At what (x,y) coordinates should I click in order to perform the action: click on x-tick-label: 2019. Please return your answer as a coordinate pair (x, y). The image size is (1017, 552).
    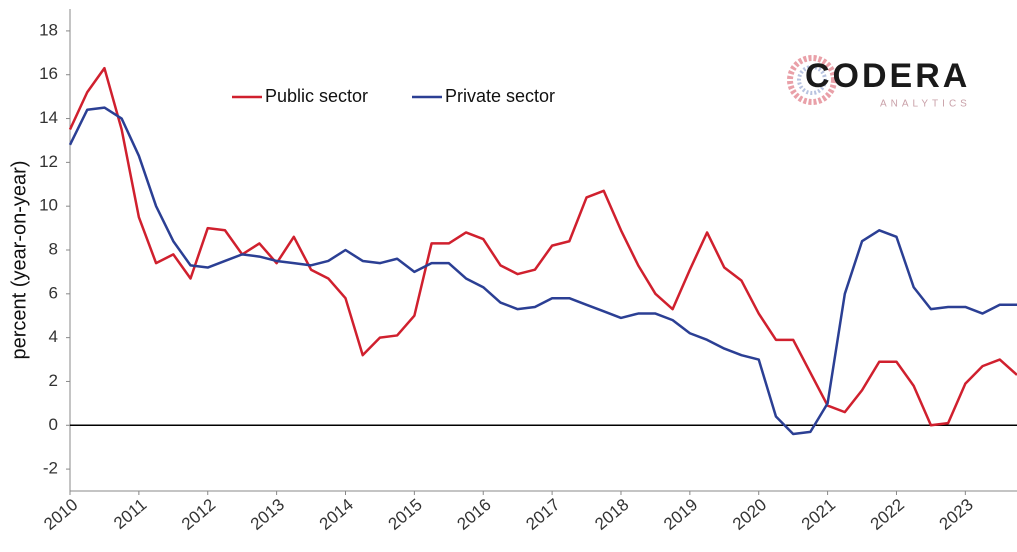
    Looking at the image, I should click on (680, 514).